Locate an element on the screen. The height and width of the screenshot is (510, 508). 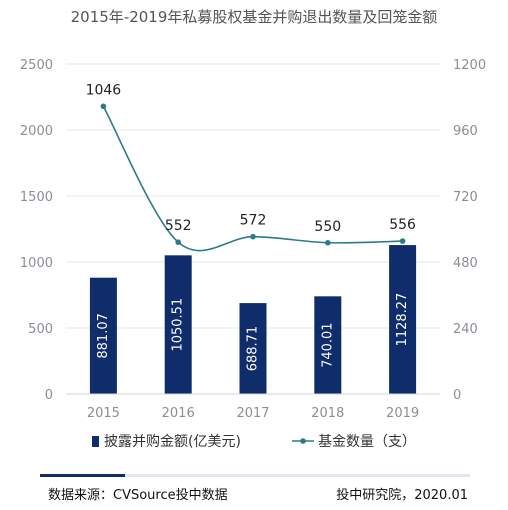
left-tick-label: 2000 is located at coordinates (36, 131).